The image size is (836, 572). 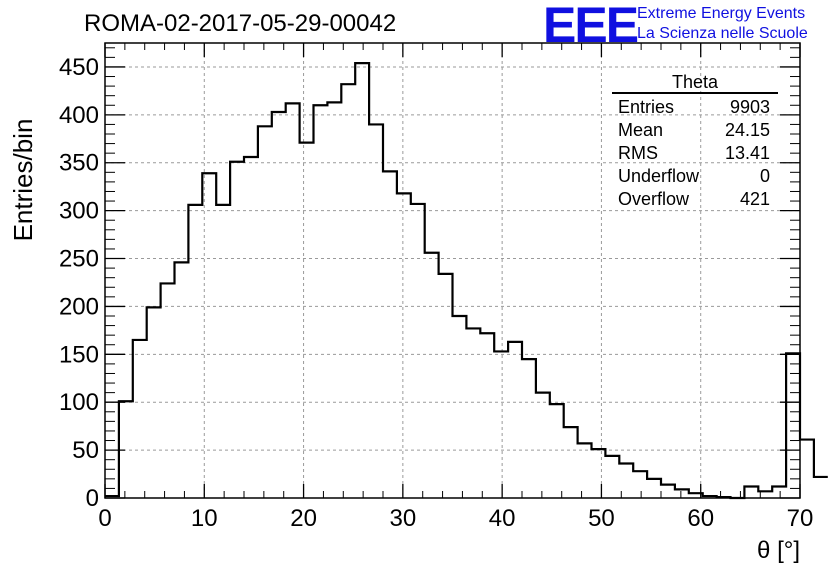 What do you see at coordinates (764, 176) in the screenshot?
I see `stats-value: 0` at bounding box center [764, 176].